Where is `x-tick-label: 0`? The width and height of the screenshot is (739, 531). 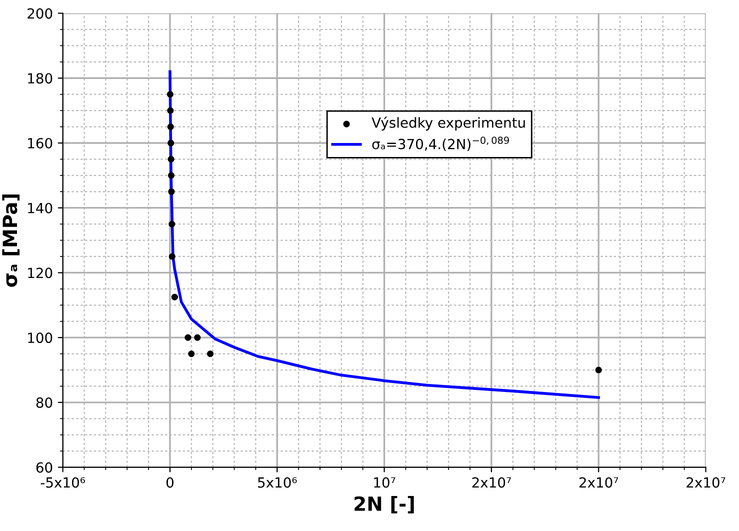
x-tick-label: 0 is located at coordinates (170, 482).